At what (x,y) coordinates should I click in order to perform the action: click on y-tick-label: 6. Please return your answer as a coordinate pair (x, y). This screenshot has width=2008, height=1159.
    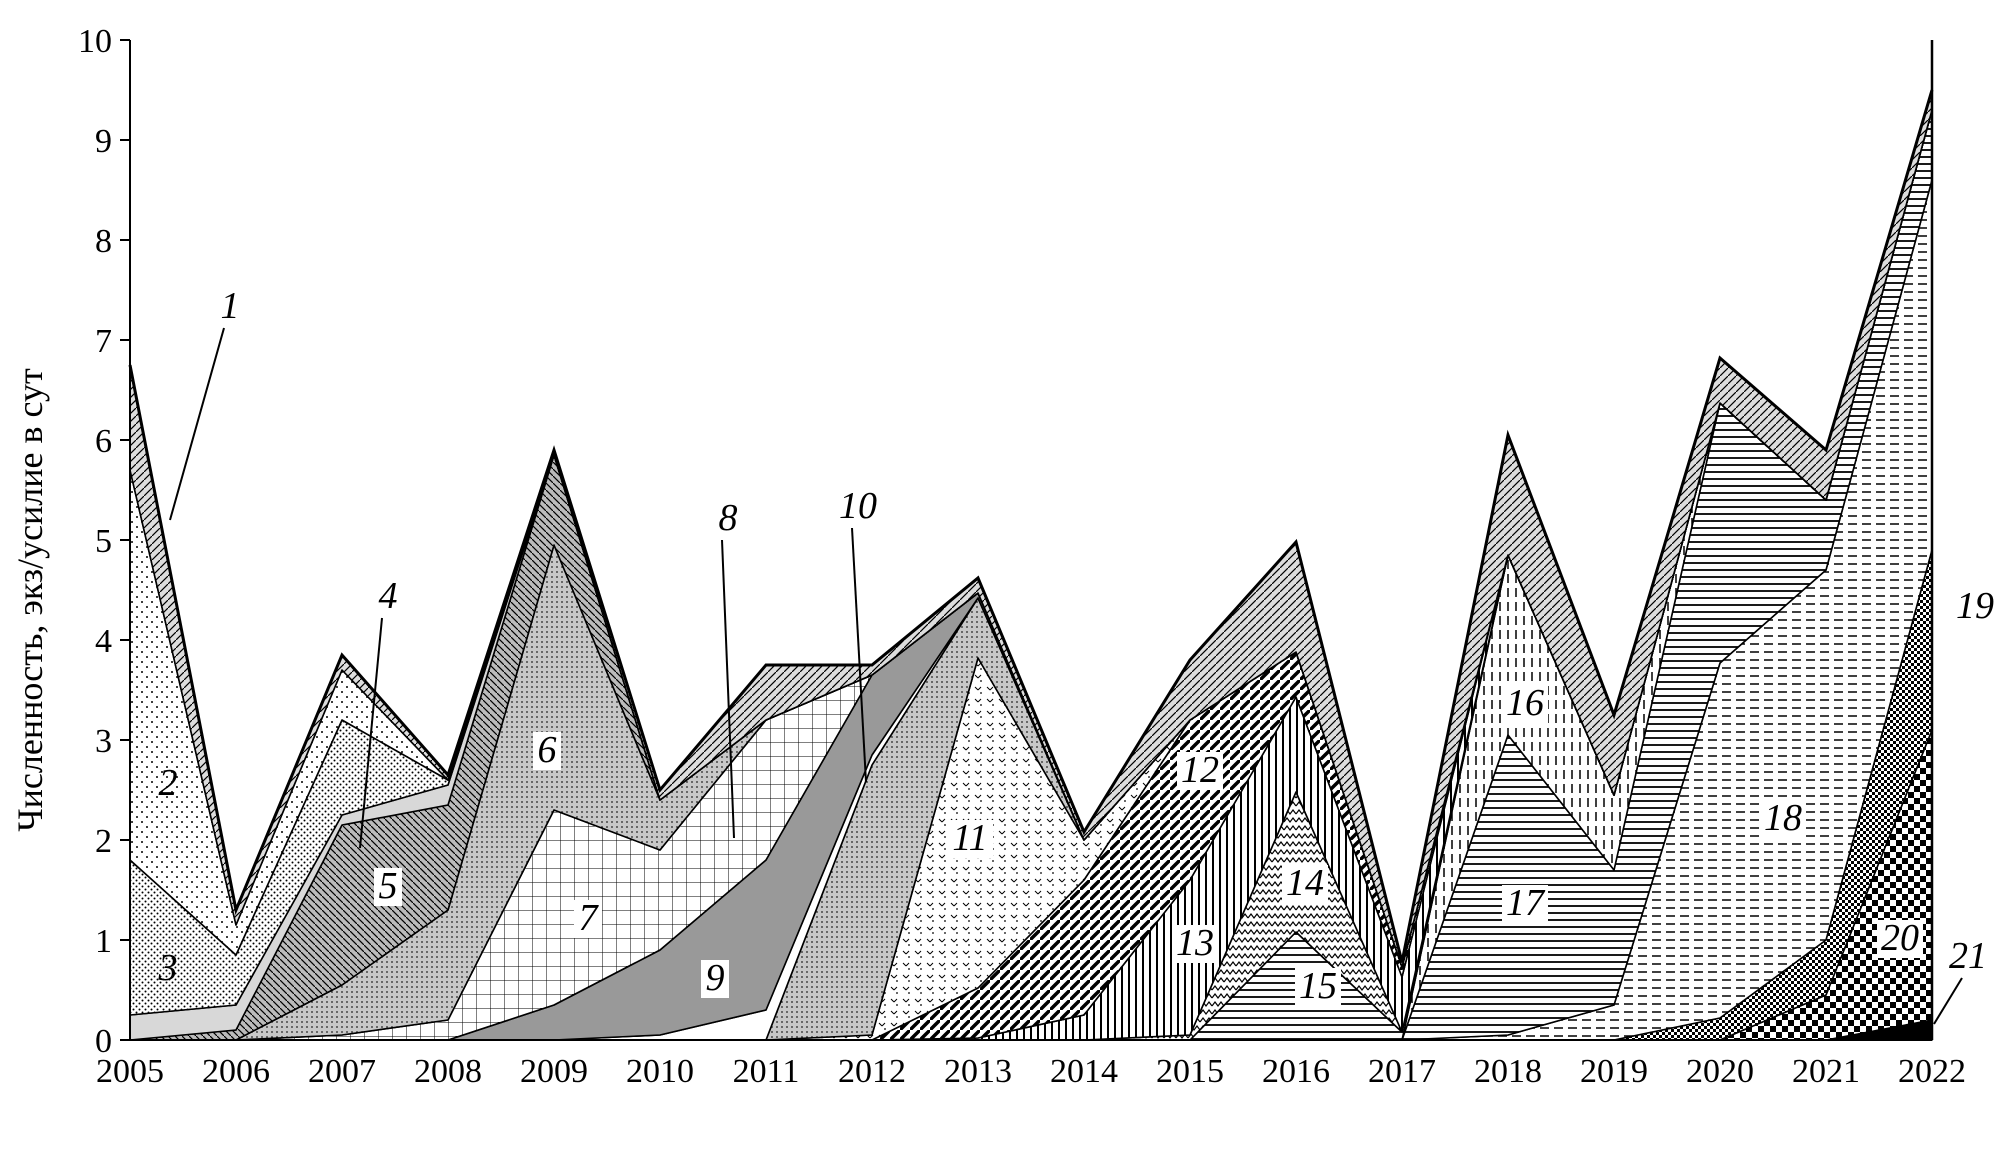
    Looking at the image, I should click on (103, 441).